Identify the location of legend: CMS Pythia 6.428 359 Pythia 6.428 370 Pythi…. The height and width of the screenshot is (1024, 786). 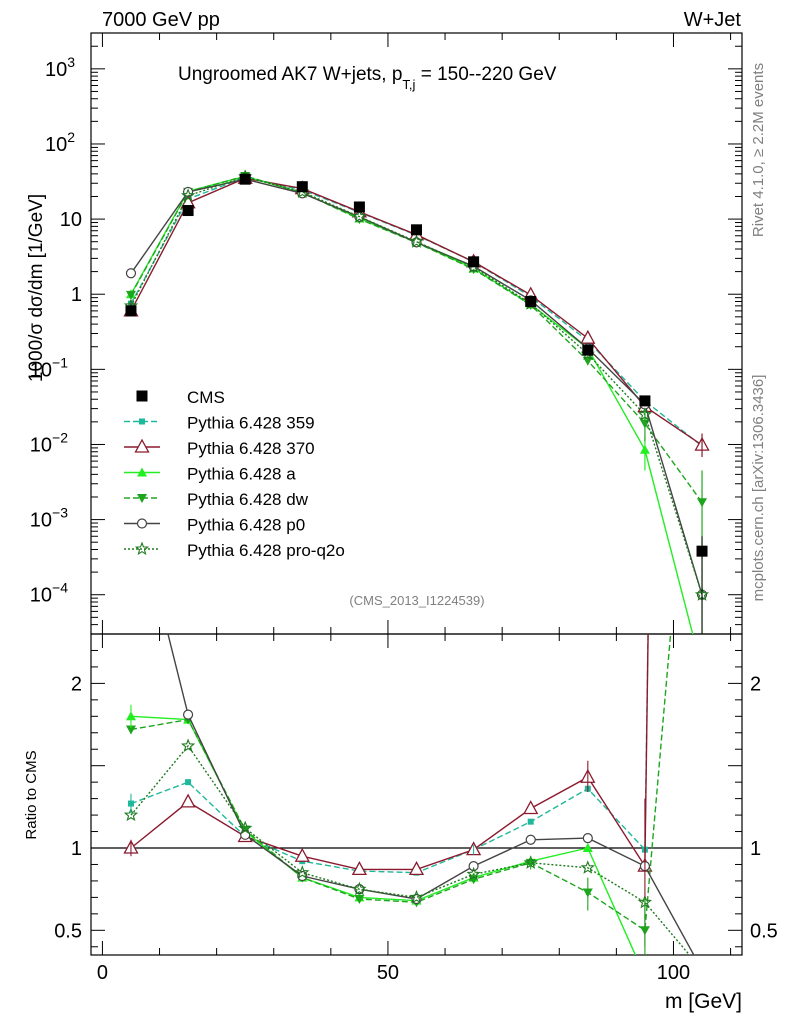
(234, 474).